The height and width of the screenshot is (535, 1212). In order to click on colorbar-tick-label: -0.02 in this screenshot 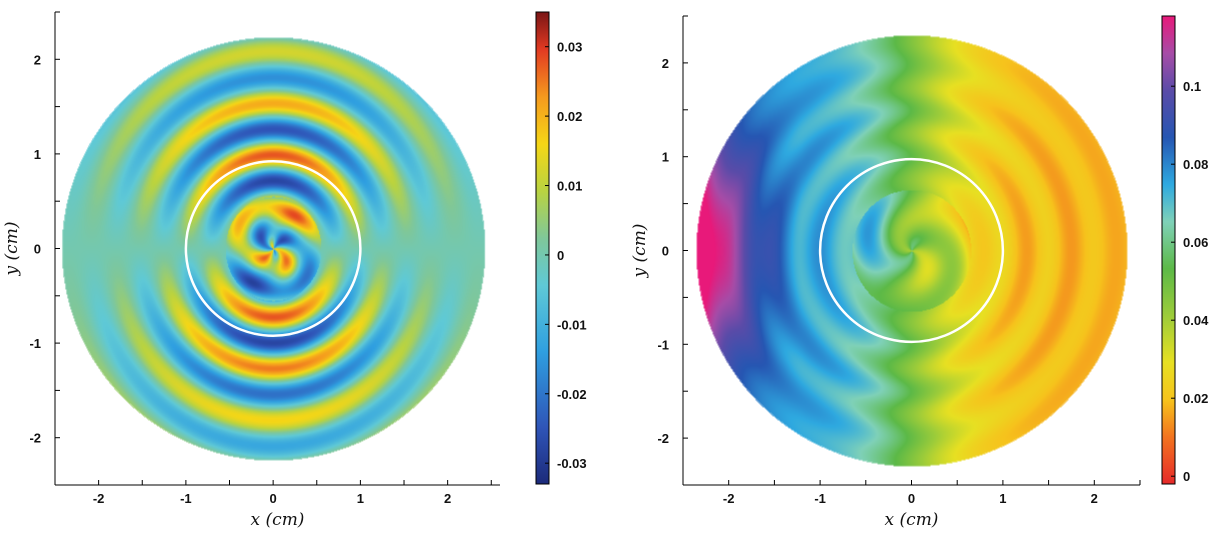, I will do `click(572, 394)`.